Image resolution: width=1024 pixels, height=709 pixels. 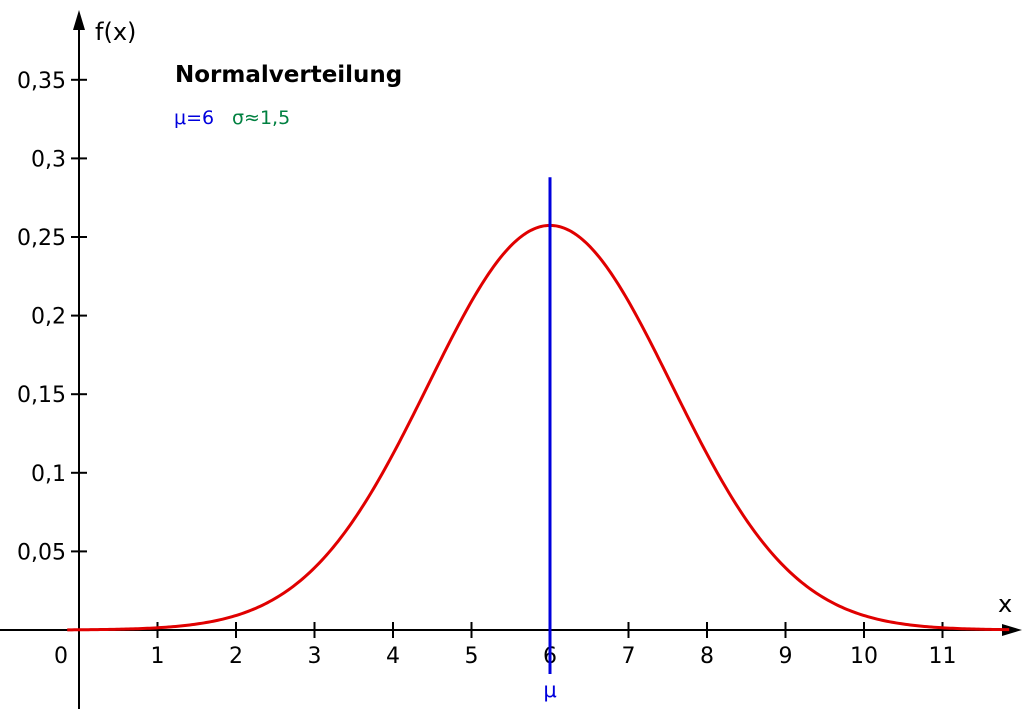 I want to click on mu-parameter: μ=6, so click(x=194, y=118).